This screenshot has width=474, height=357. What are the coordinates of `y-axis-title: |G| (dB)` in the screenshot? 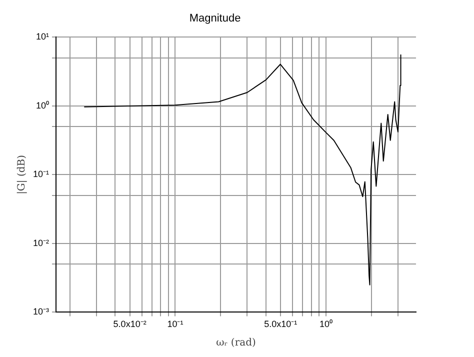 It's located at (22, 174).